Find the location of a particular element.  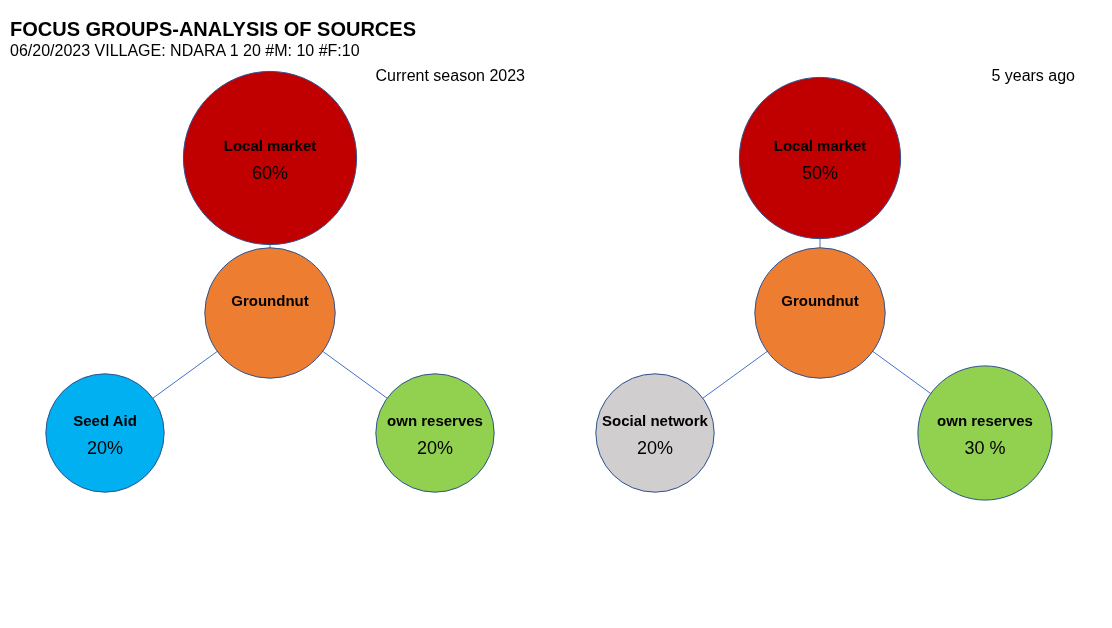

text: FOCUS GROUPS-ANALYSIS OF SOURCES is located at coordinates (213, 29).